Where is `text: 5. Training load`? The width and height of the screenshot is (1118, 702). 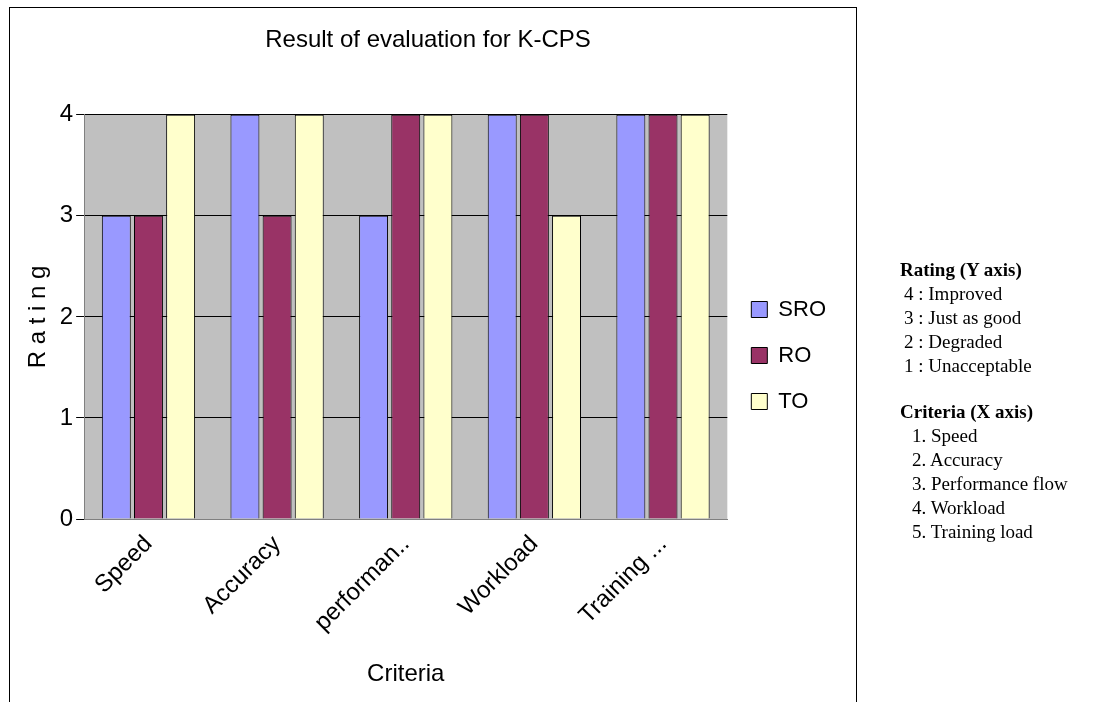
text: 5. Training load is located at coordinates (972, 532).